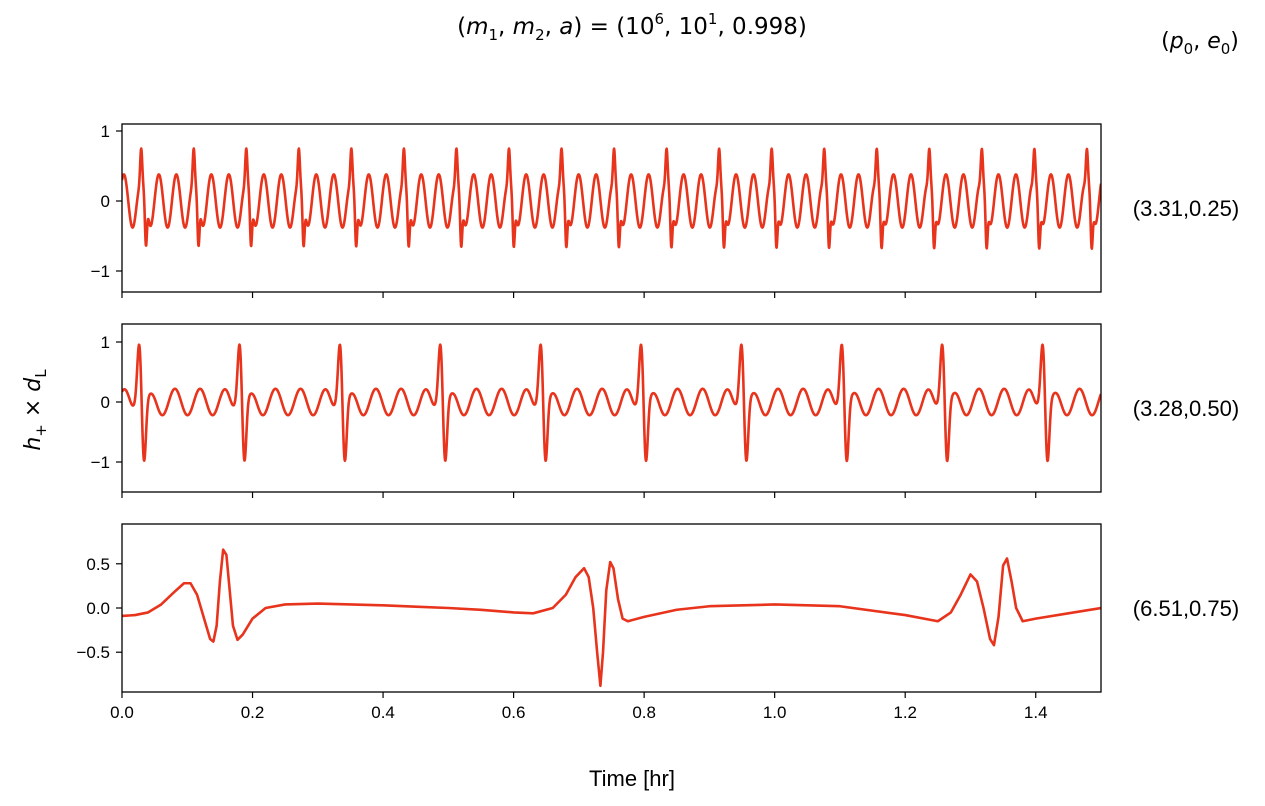  What do you see at coordinates (540, 35) in the screenshot?
I see `title-part: 2` at bounding box center [540, 35].